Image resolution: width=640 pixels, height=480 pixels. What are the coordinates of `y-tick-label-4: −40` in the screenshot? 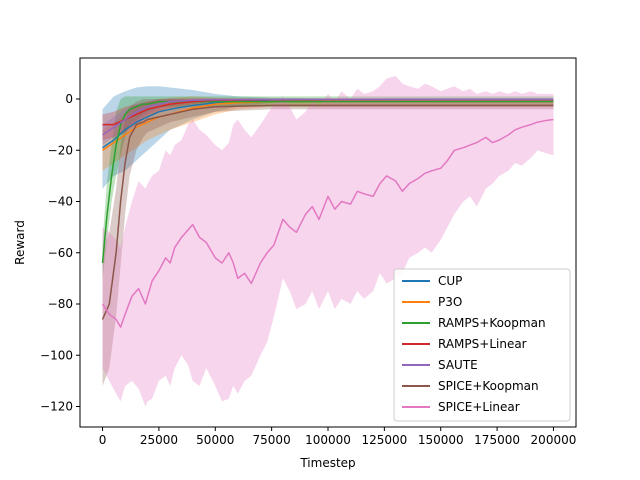 It's located at (60, 202).